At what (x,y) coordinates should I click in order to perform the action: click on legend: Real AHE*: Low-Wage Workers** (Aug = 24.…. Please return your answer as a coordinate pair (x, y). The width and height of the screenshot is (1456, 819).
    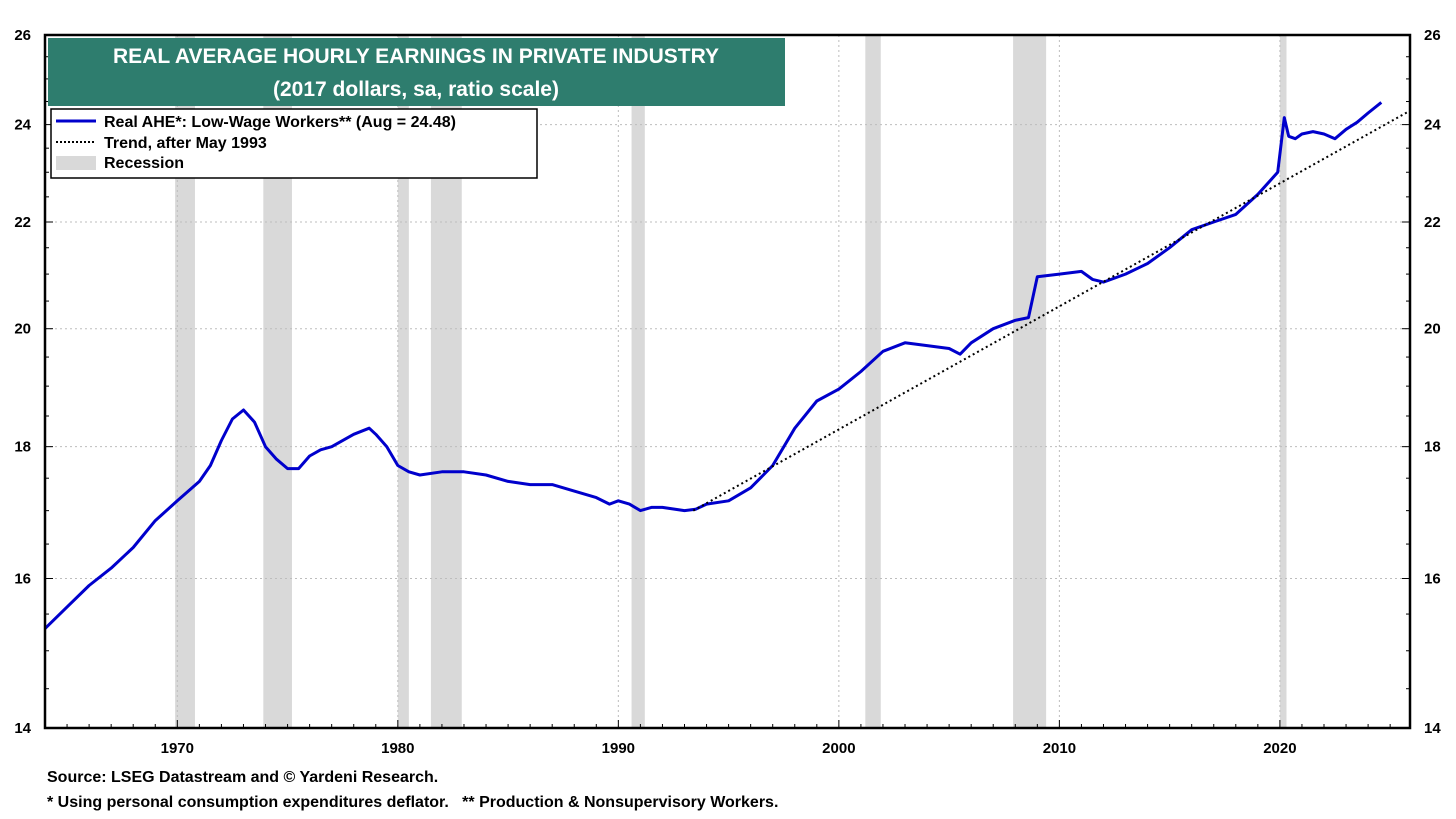
    Looking at the image, I should click on (294, 143).